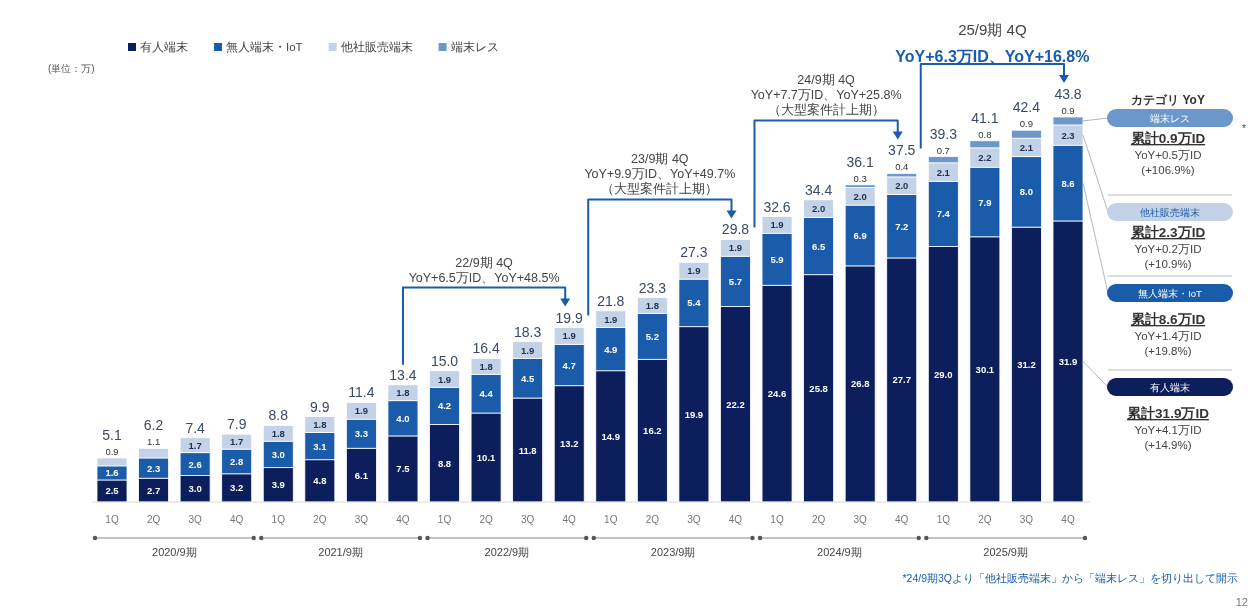 Image resolution: width=1253 pixels, height=614 pixels. Describe the element at coordinates (943, 214) in the screenshot. I see `data-label: 7.4` at that location.